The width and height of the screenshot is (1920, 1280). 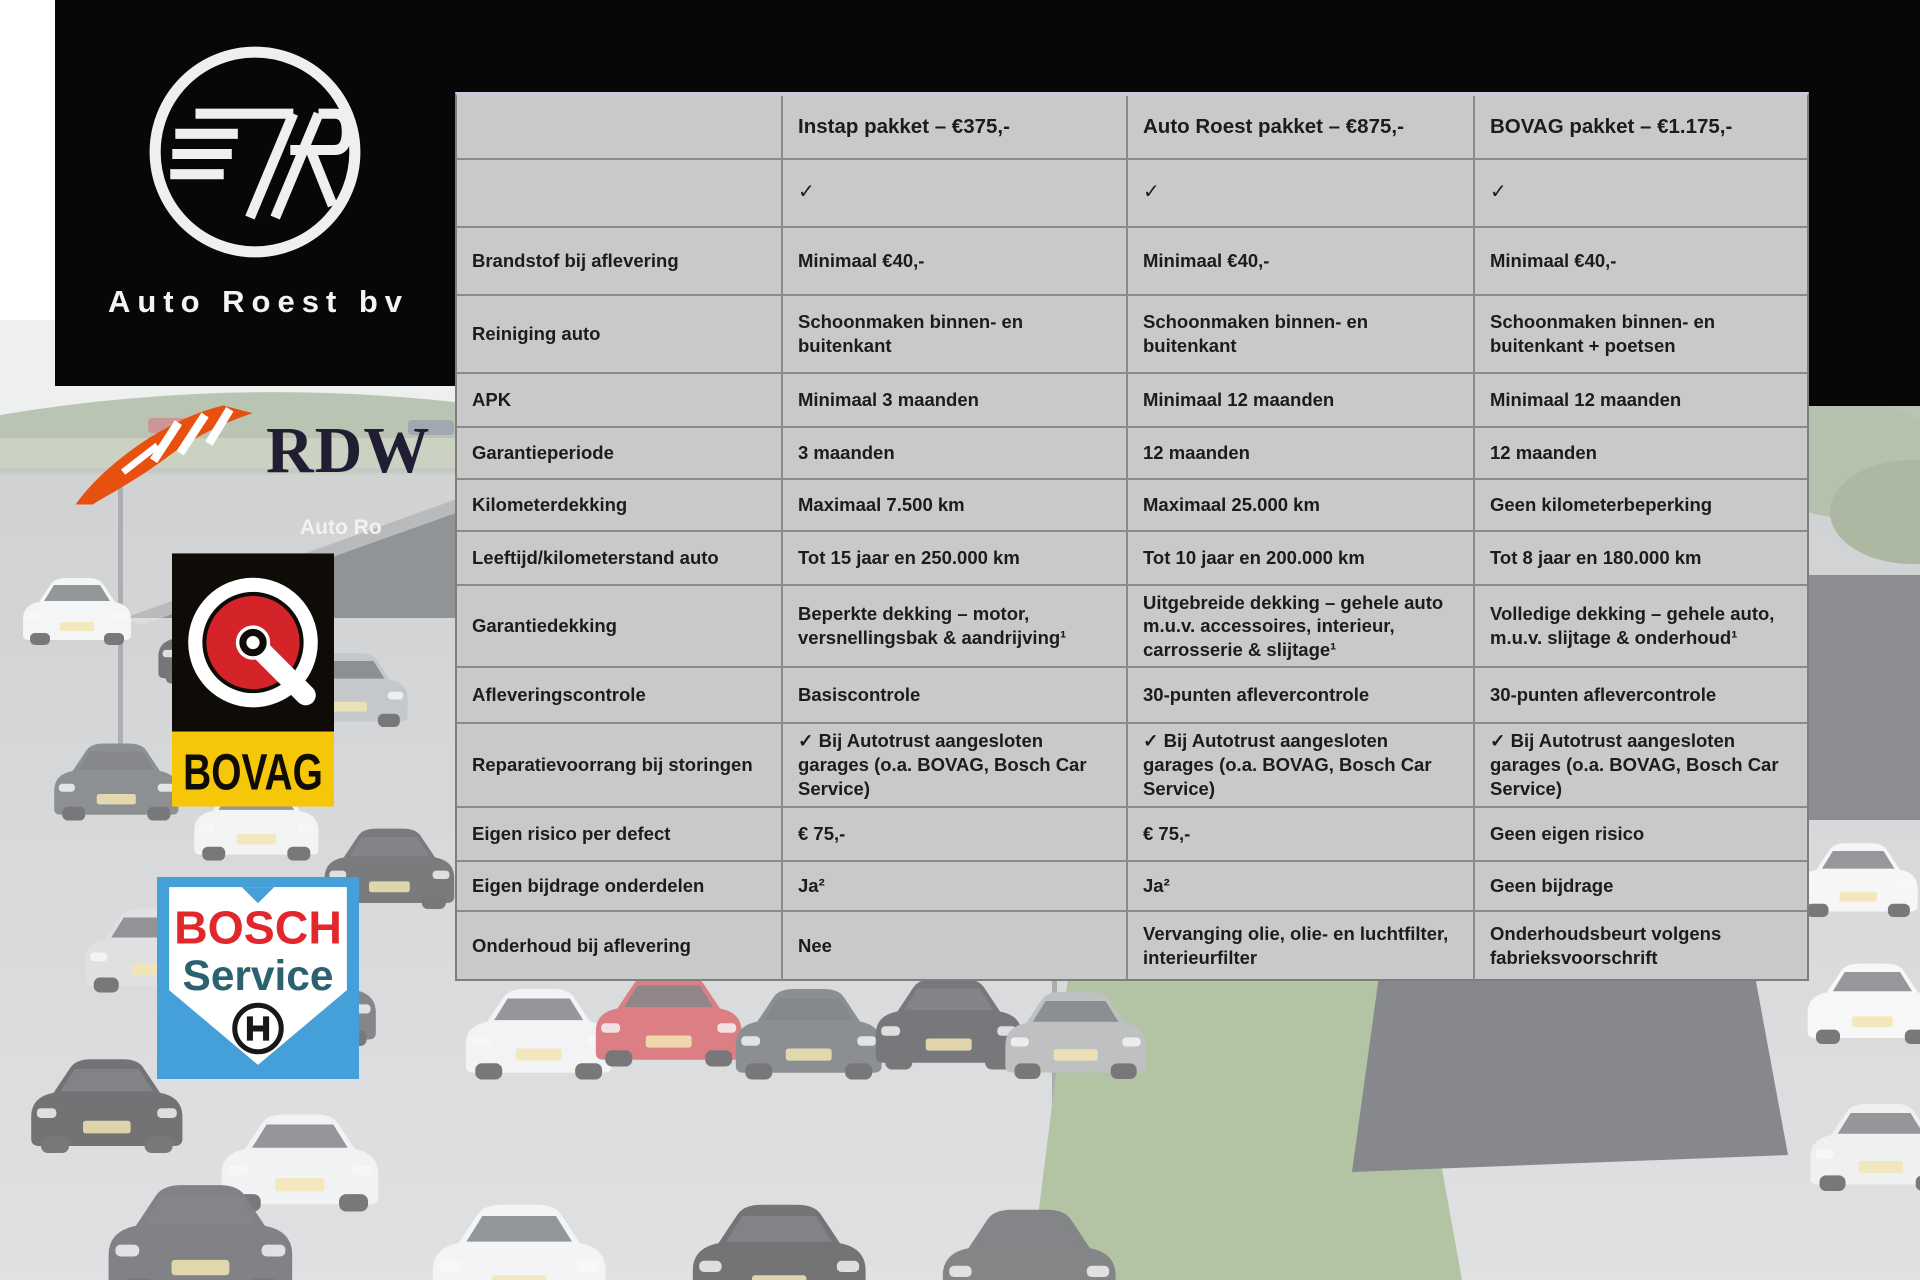 What do you see at coordinates (253, 771) in the screenshot?
I see `bovag-wordmark: BOVAG` at bounding box center [253, 771].